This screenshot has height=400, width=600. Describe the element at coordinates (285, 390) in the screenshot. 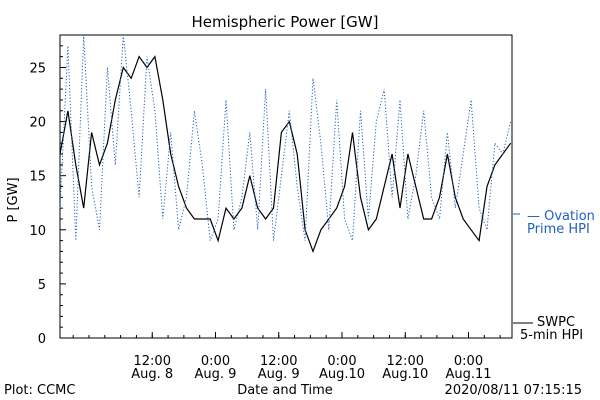

I see `x-axis-label: Date and Time` at that location.